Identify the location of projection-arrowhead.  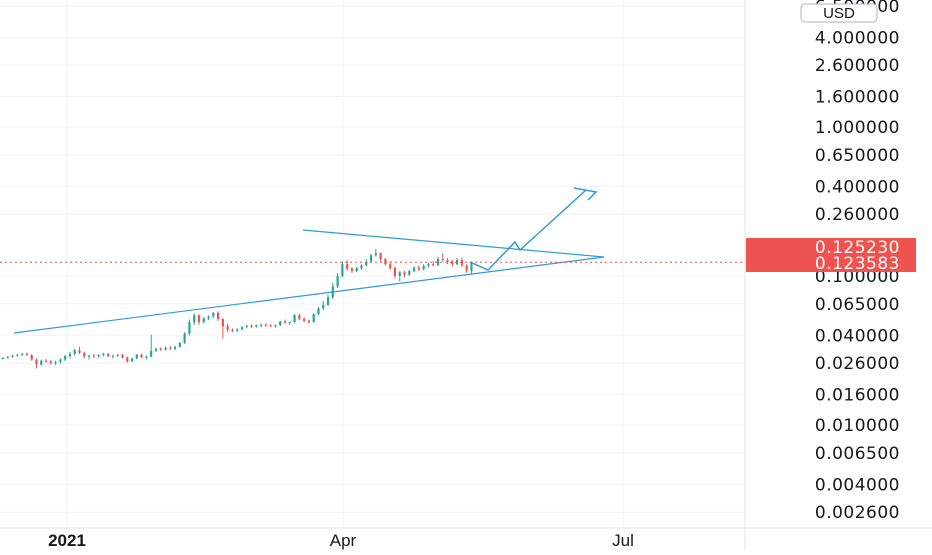
(585, 194).